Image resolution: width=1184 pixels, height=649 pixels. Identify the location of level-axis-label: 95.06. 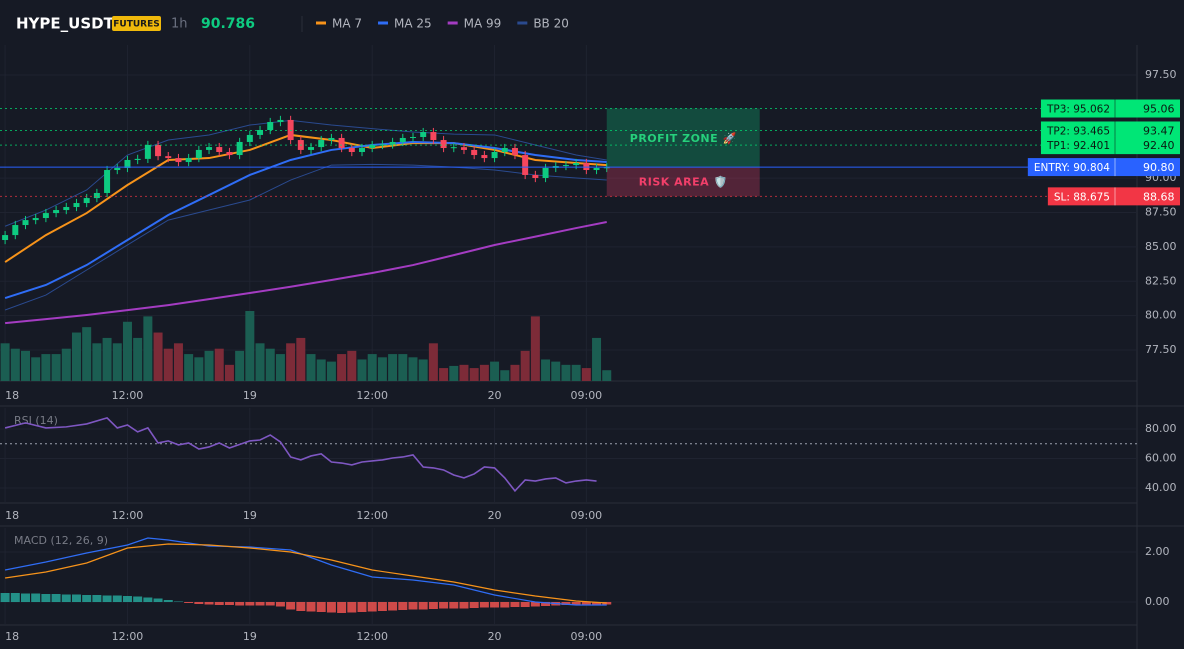
(1159, 109).